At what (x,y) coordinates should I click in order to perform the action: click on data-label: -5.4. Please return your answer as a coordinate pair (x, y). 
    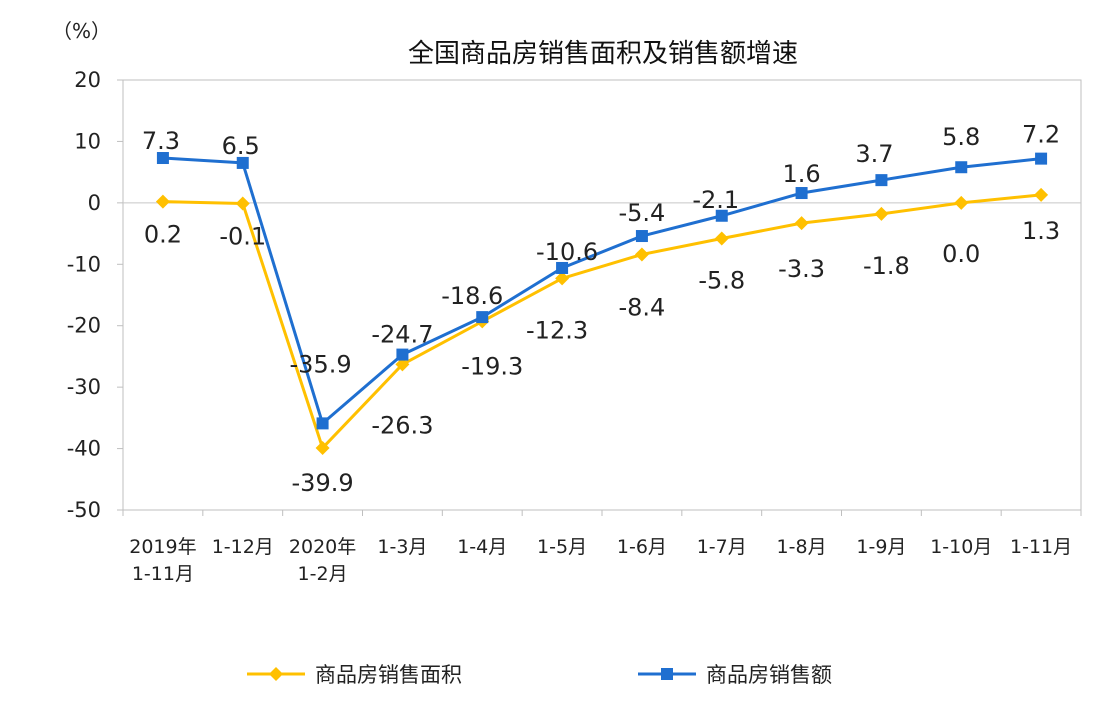
    Looking at the image, I should click on (642, 213).